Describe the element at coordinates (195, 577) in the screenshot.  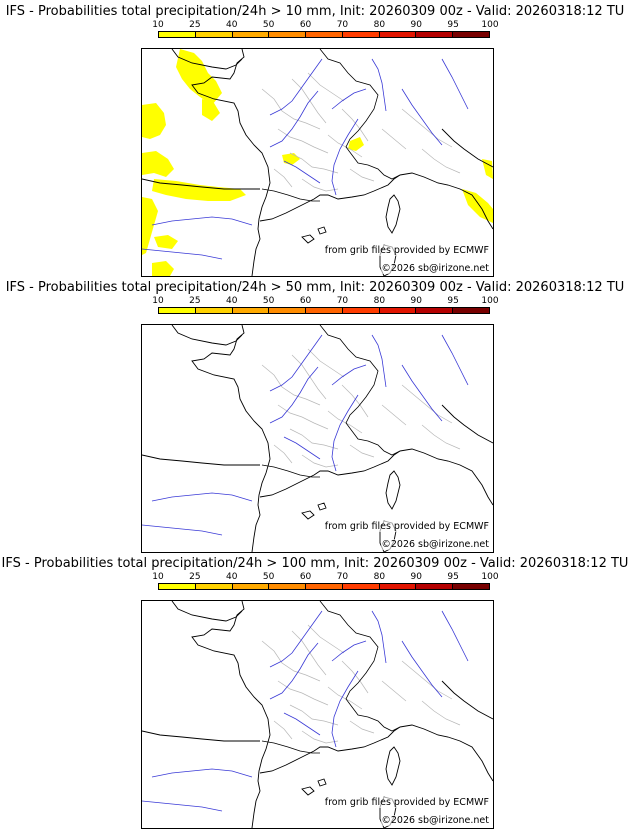
I see `legend-tick-25: 25` at that location.